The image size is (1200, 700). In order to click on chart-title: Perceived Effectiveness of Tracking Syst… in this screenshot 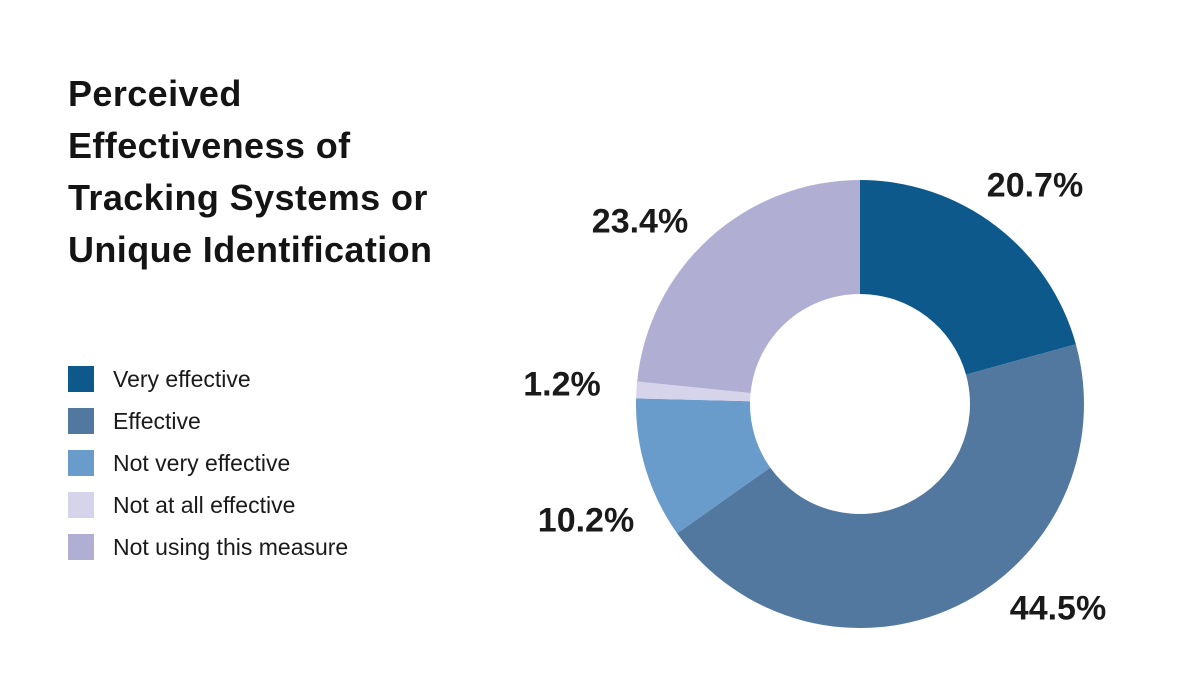, I will do `click(303, 172)`.